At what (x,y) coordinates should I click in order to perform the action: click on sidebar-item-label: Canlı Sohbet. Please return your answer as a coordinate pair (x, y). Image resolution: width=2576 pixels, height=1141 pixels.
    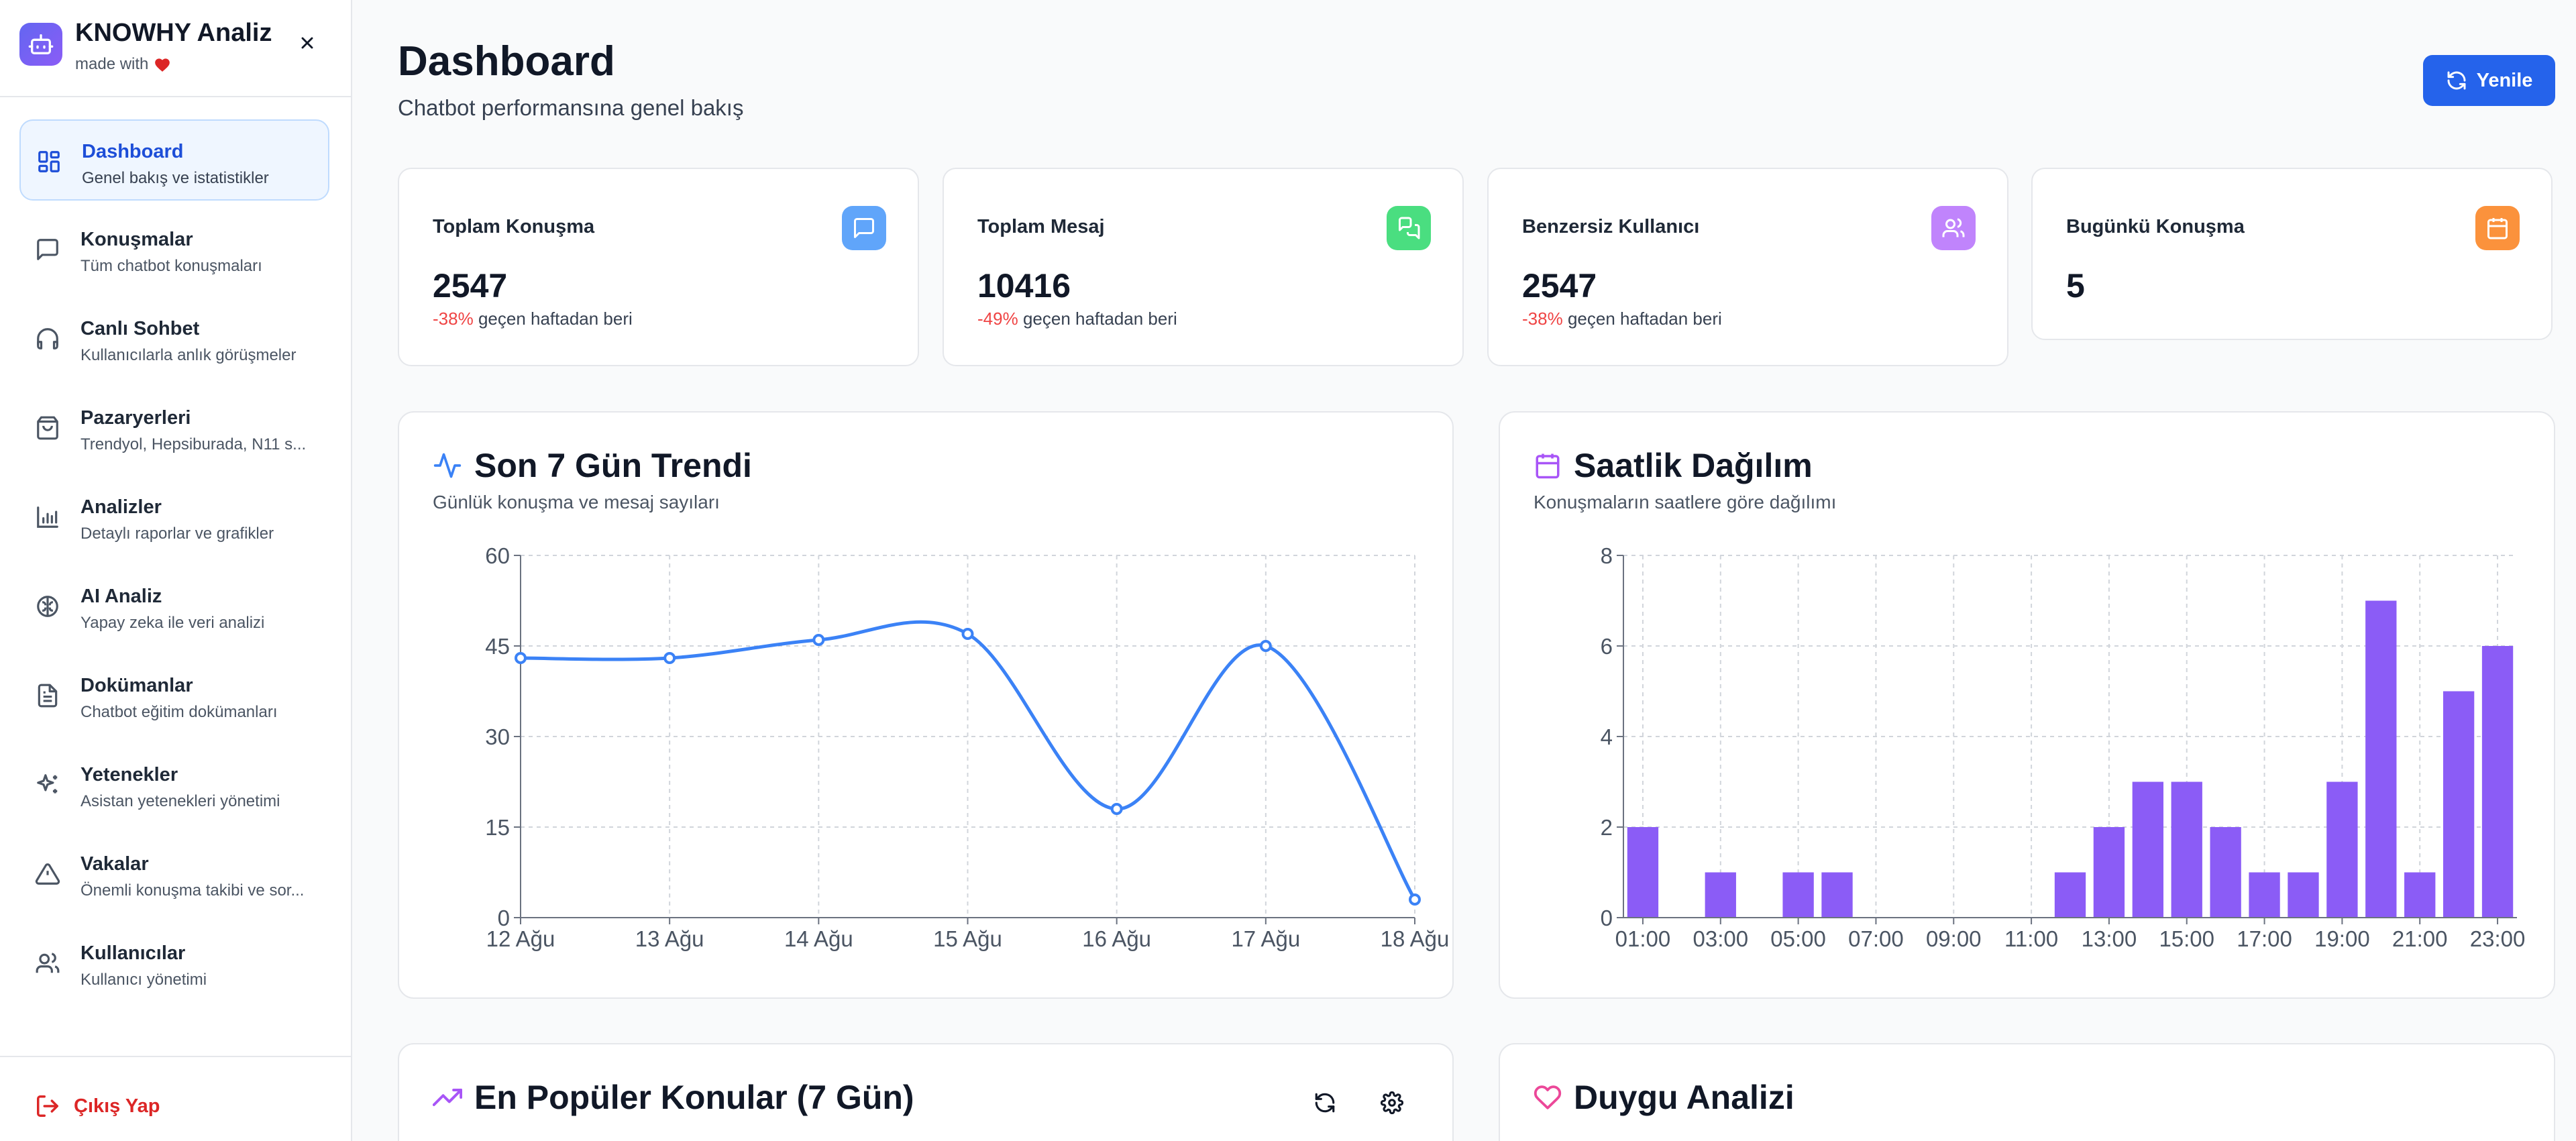
    Looking at the image, I should click on (140, 329).